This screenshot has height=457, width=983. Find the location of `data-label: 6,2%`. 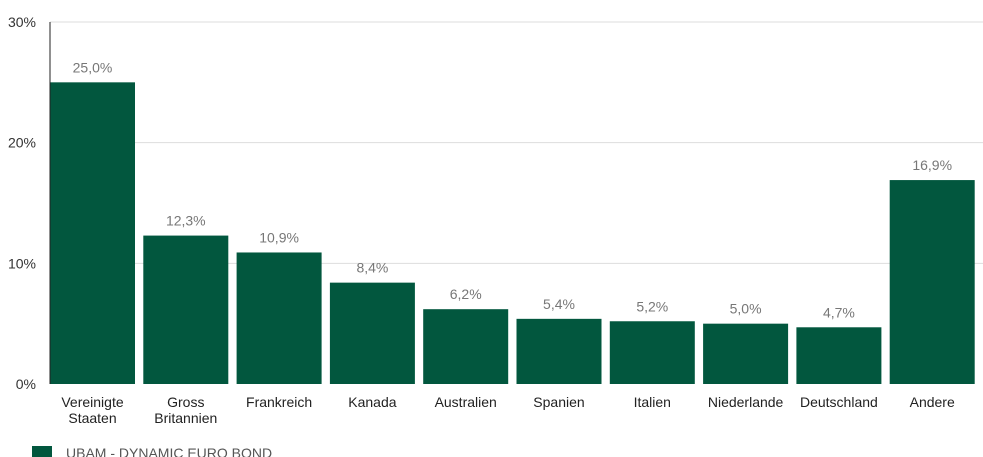

data-label: 6,2% is located at coordinates (466, 294).